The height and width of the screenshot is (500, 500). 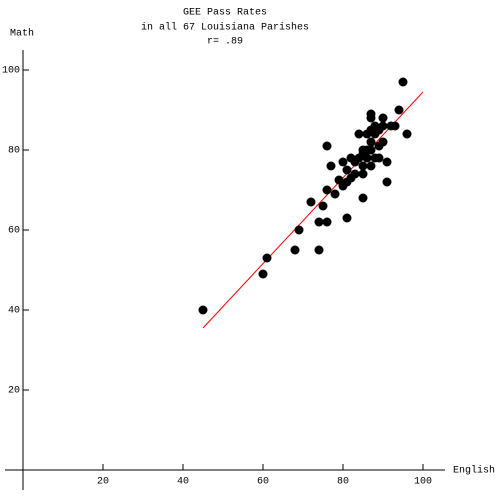 What do you see at coordinates (22, 34) in the screenshot?
I see `y-axis-label: Math` at bounding box center [22, 34].